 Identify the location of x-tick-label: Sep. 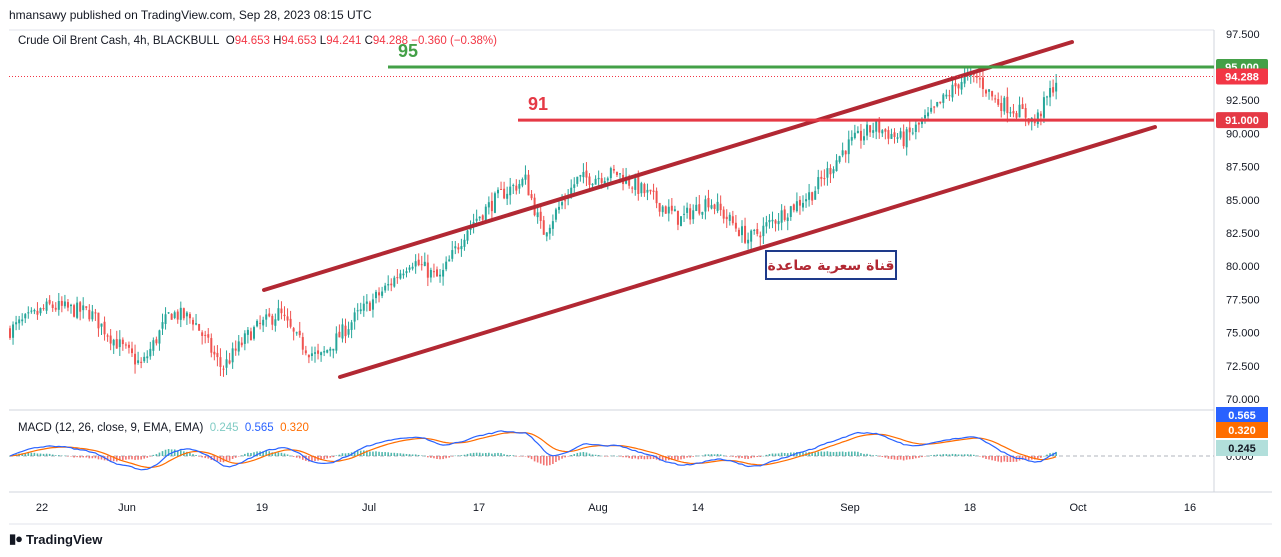
(850, 508).